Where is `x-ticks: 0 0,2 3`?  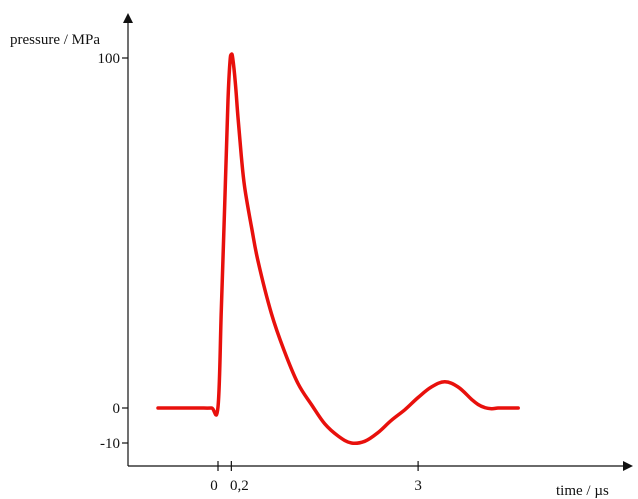
x-ticks: 0 0,2 3 is located at coordinates (316, 477).